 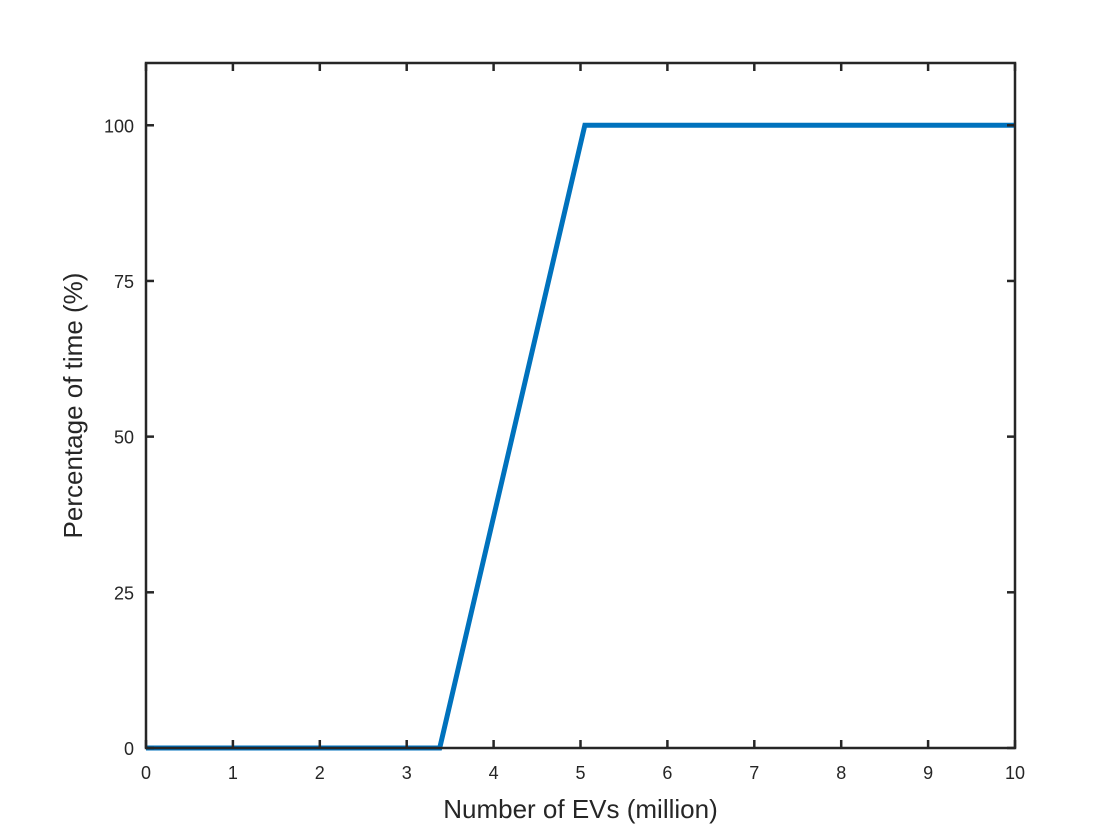 I want to click on x-tick-label: 1, so click(x=233, y=773).